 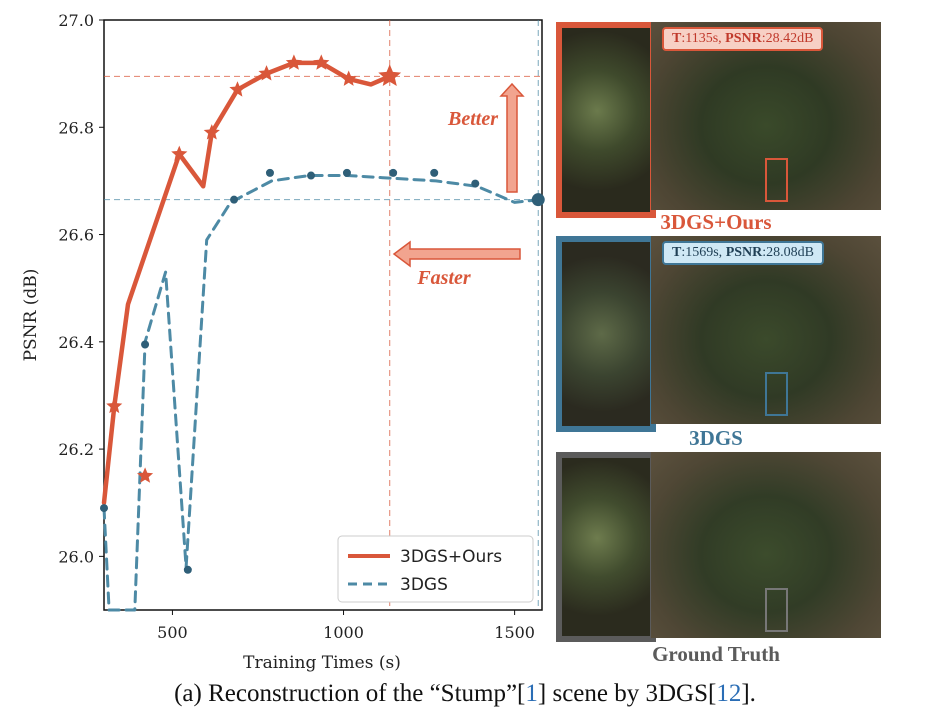 I want to click on caption-prefix: (a) Reconstruction of the “Stump”[, so click(x=350, y=693).